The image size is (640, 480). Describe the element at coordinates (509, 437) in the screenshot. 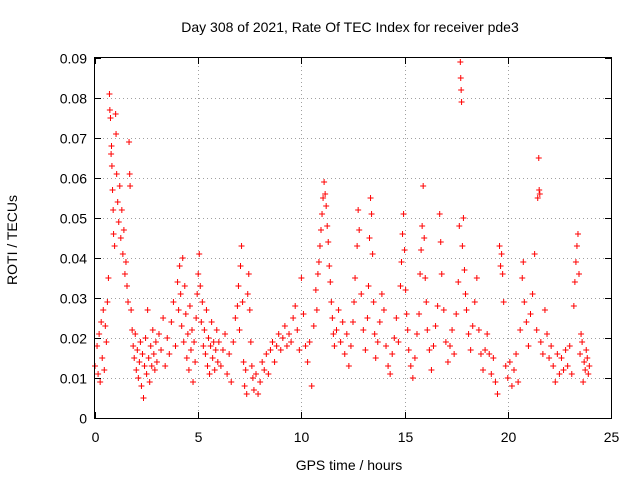

I see `x-tick-label: 20` at that location.